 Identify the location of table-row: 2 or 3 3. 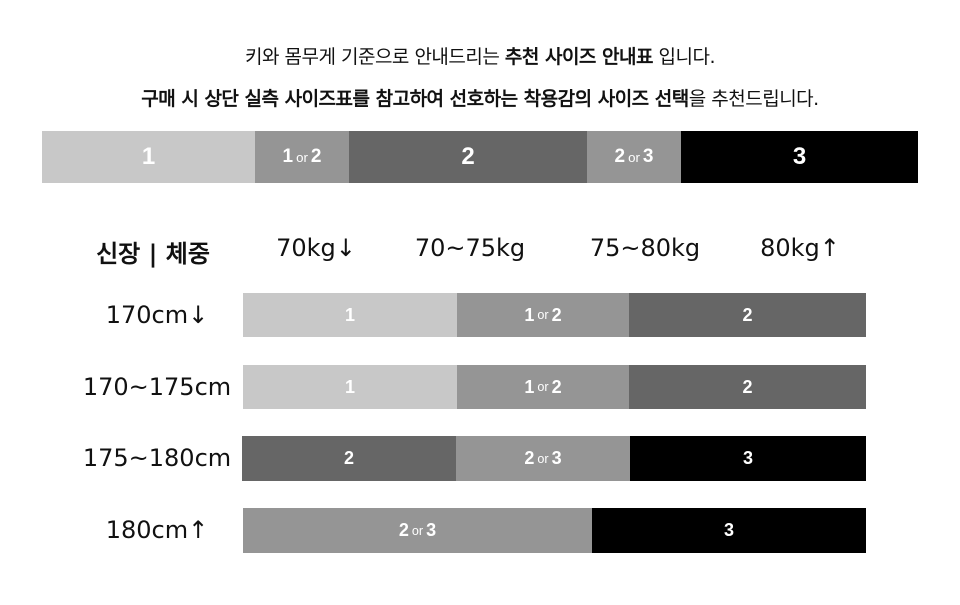
(554, 530).